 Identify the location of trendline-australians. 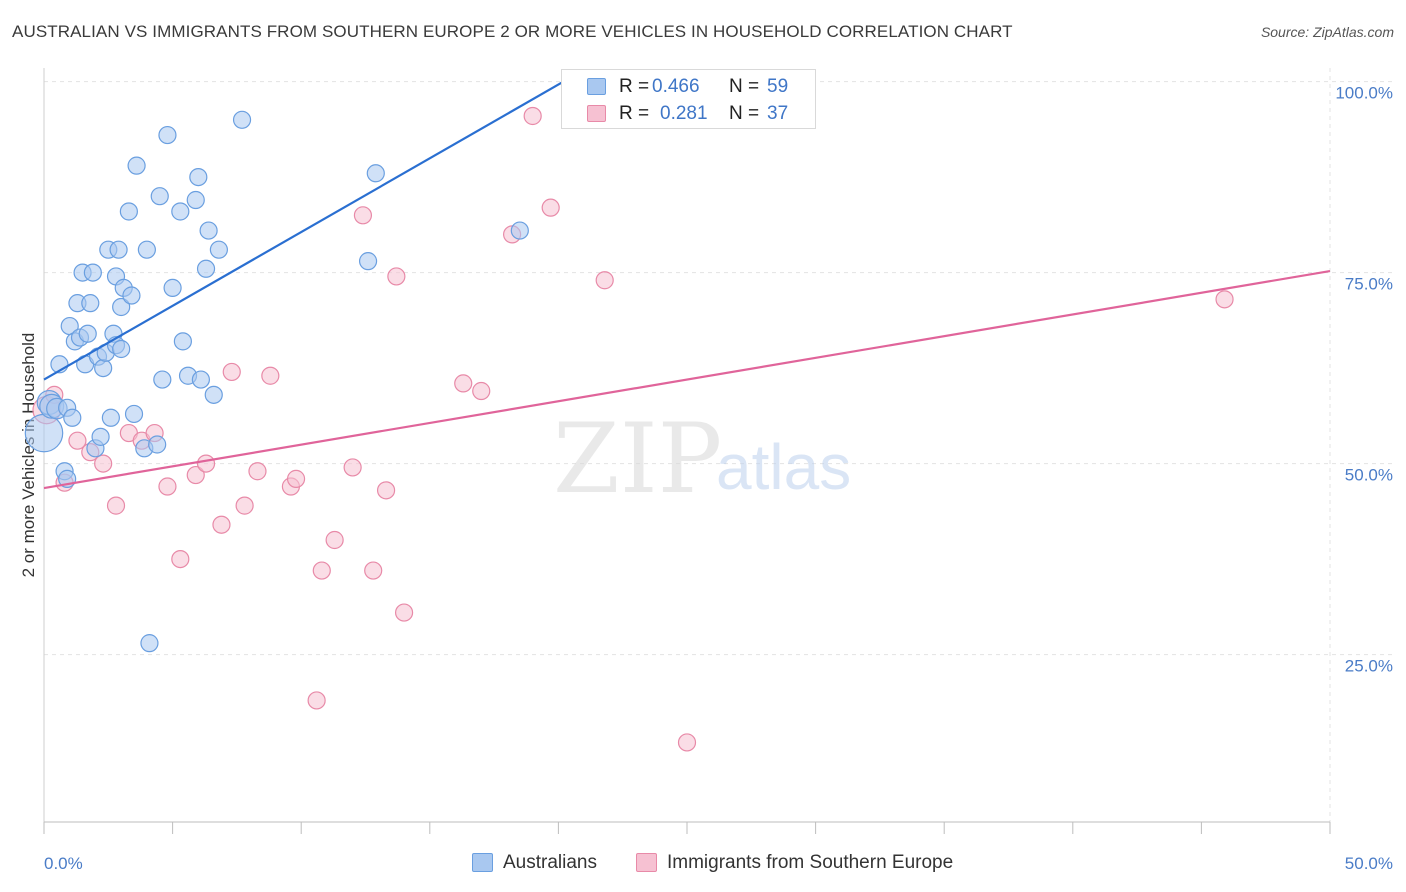
(304, 230).